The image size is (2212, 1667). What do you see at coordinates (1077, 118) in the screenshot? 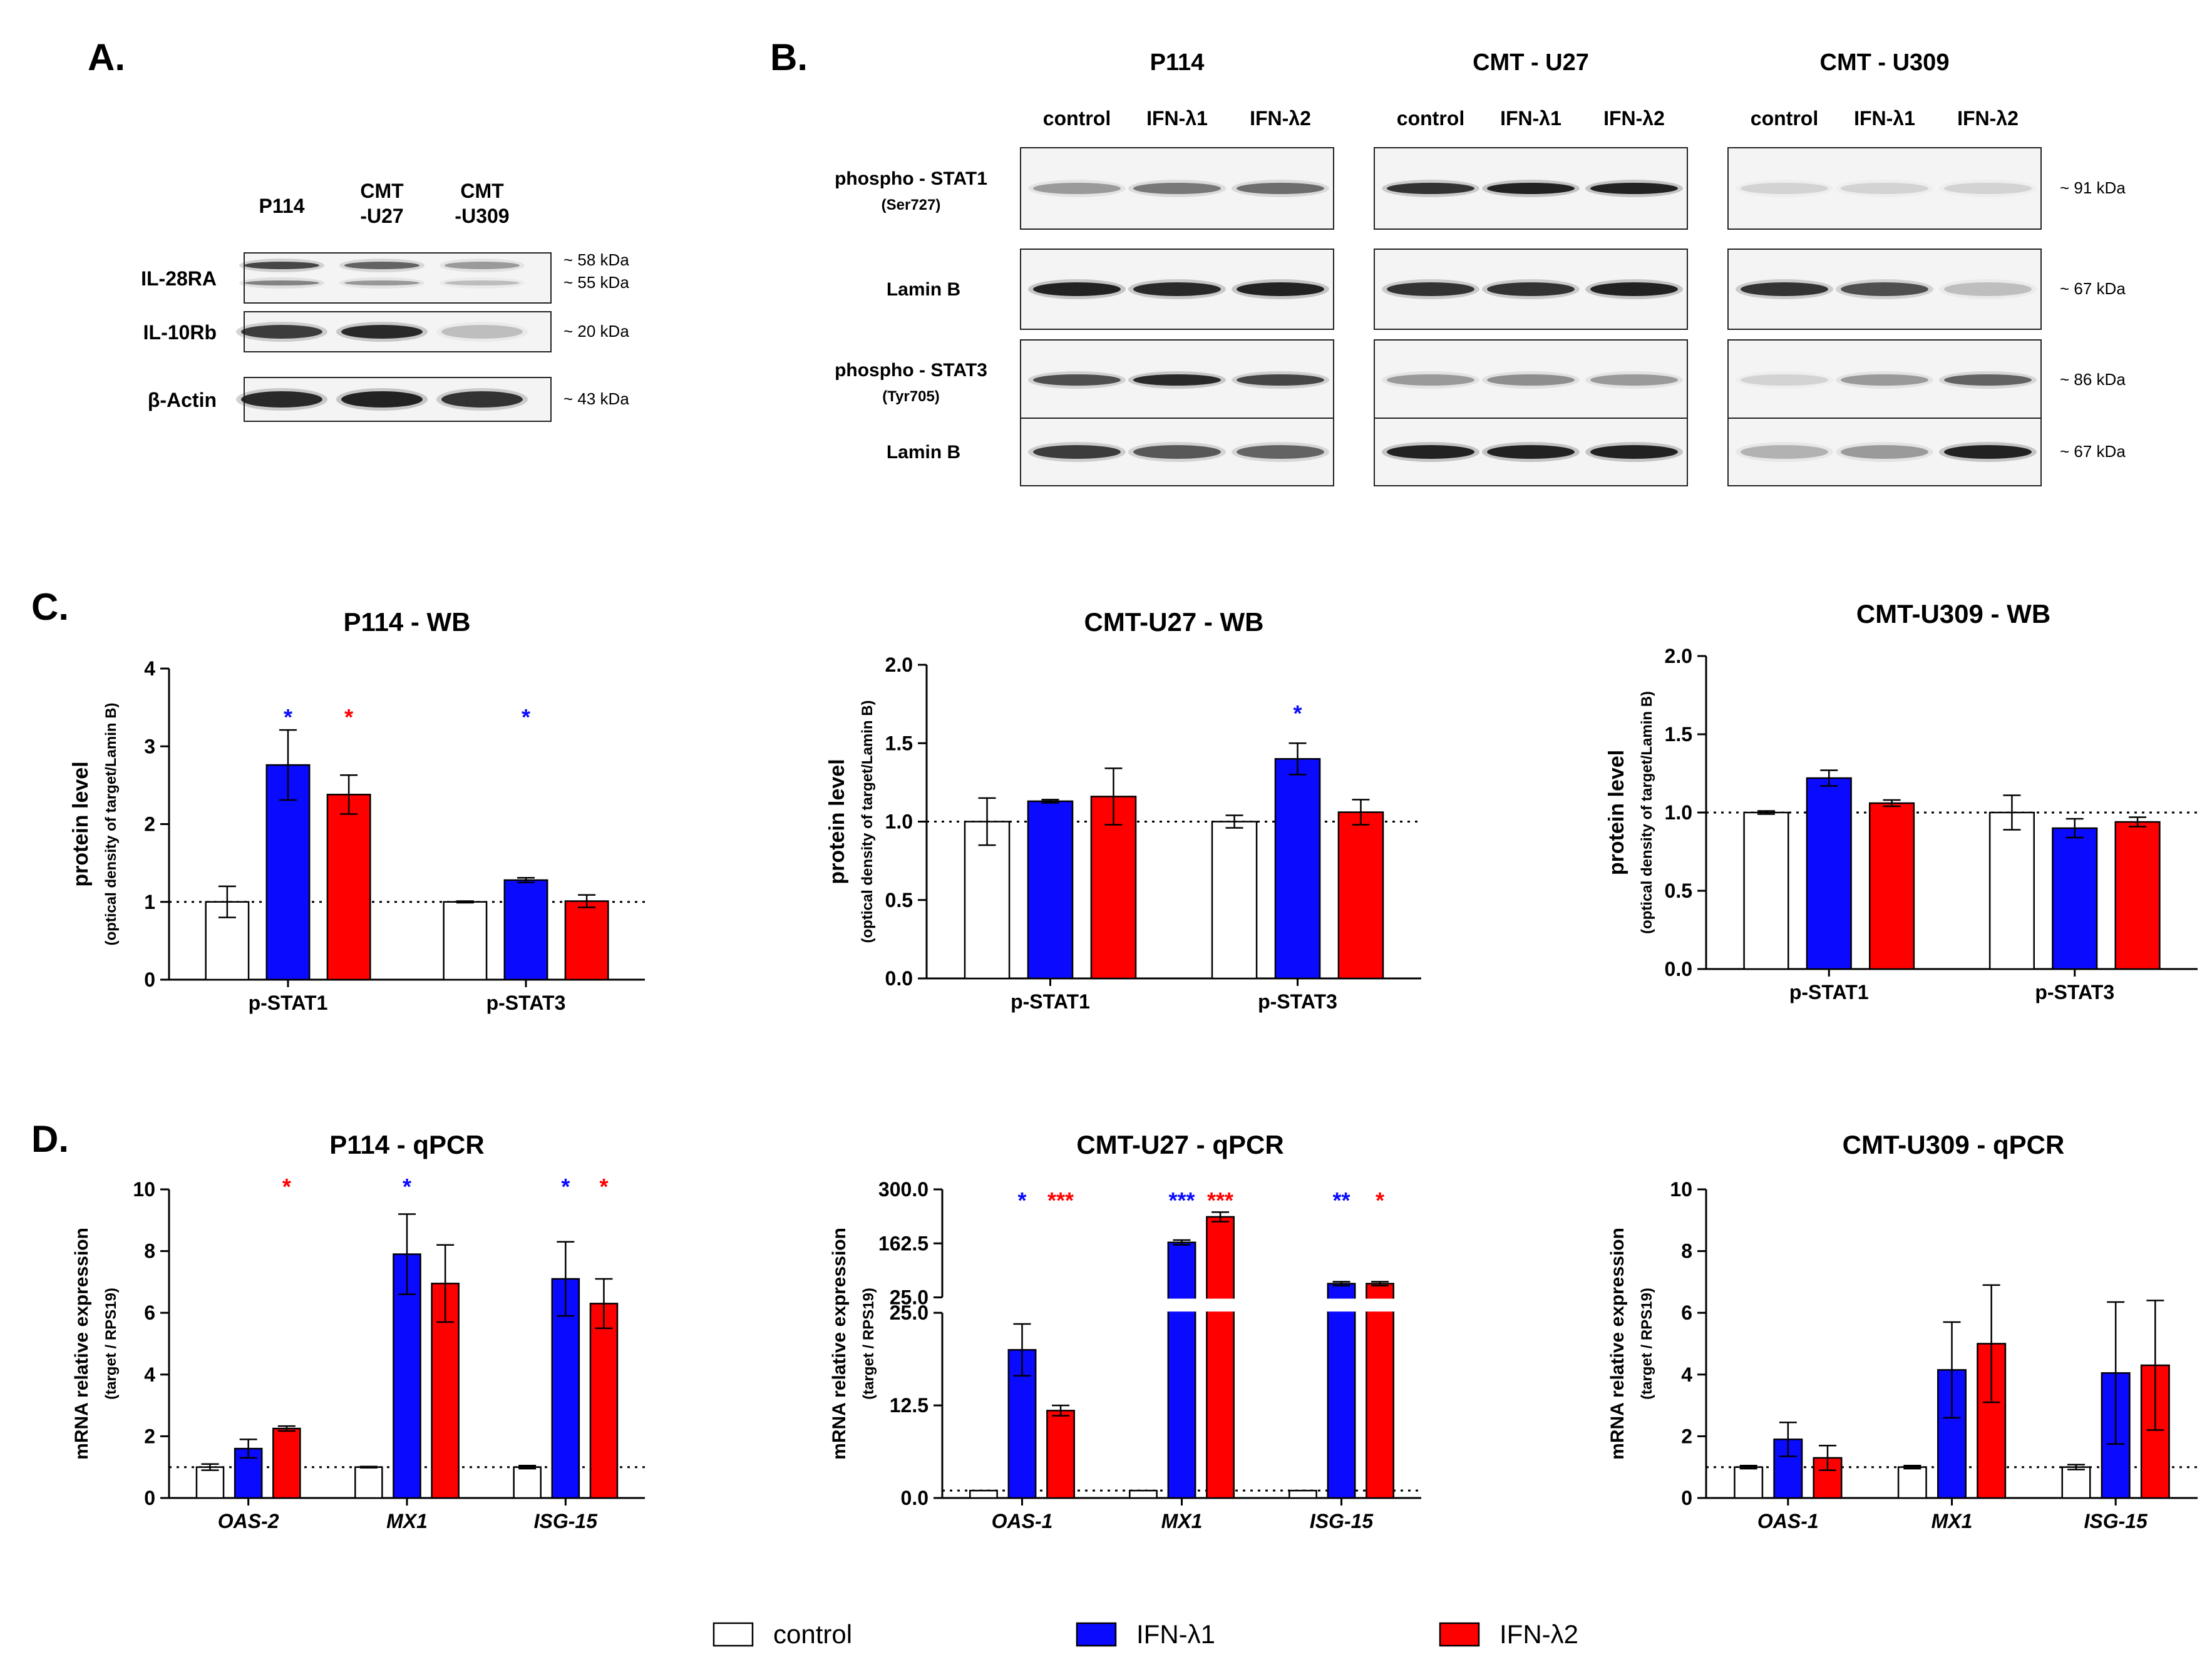
I see `panel-b-lane-label: control` at bounding box center [1077, 118].